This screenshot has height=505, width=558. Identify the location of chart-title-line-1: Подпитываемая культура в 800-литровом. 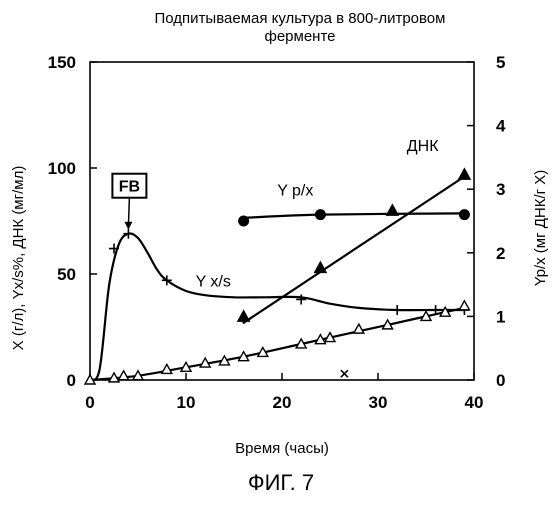
(300, 18).